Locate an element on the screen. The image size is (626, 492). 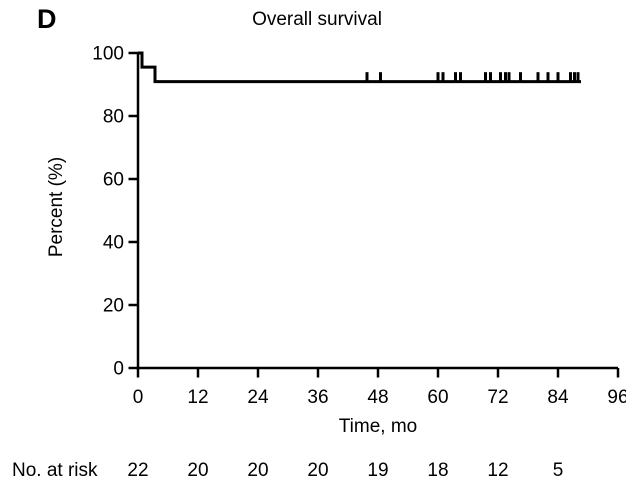
x-tick-label: 0 is located at coordinates (138, 397).